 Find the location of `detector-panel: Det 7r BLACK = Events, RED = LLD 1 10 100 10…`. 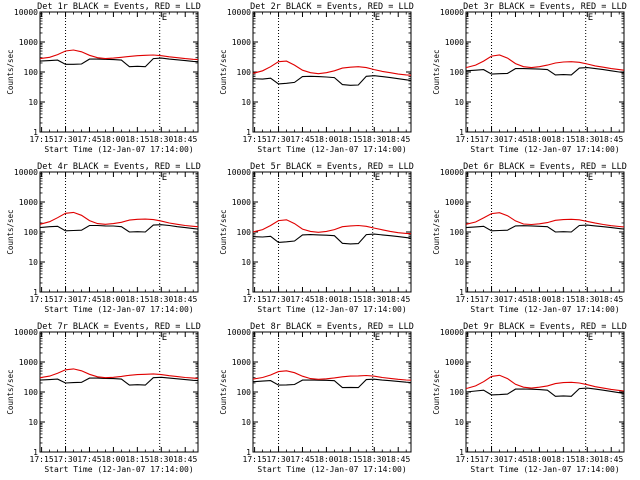

detector-panel: Det 7r BLACK = Events, RED = LLD 1 10 100 10… is located at coordinates (106, 400).